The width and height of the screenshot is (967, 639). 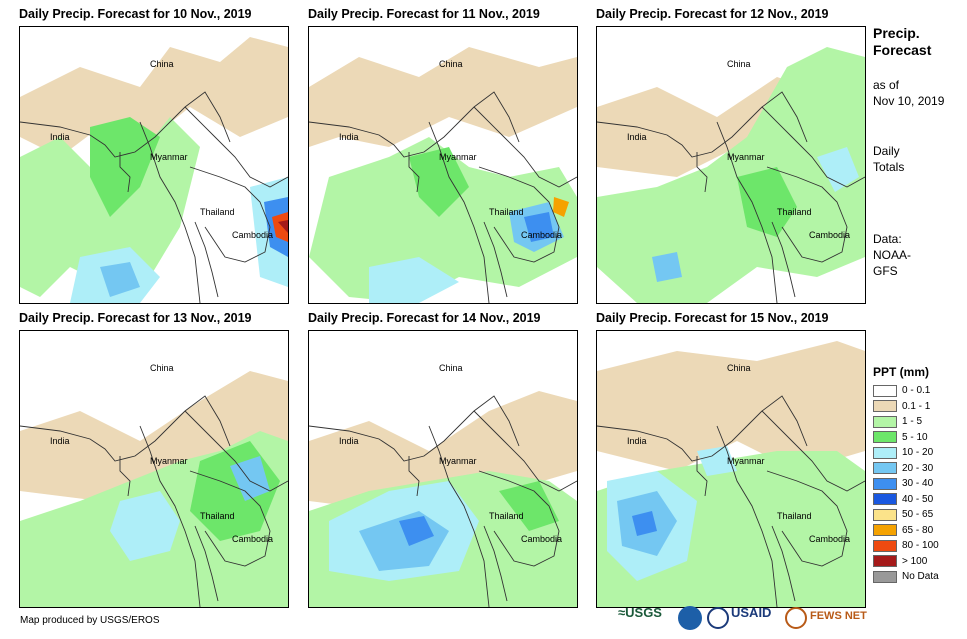 What do you see at coordinates (135, 14) in the screenshot?
I see `panel-title: Daily Precip. Forecast for 10 Nov., 2019` at bounding box center [135, 14].